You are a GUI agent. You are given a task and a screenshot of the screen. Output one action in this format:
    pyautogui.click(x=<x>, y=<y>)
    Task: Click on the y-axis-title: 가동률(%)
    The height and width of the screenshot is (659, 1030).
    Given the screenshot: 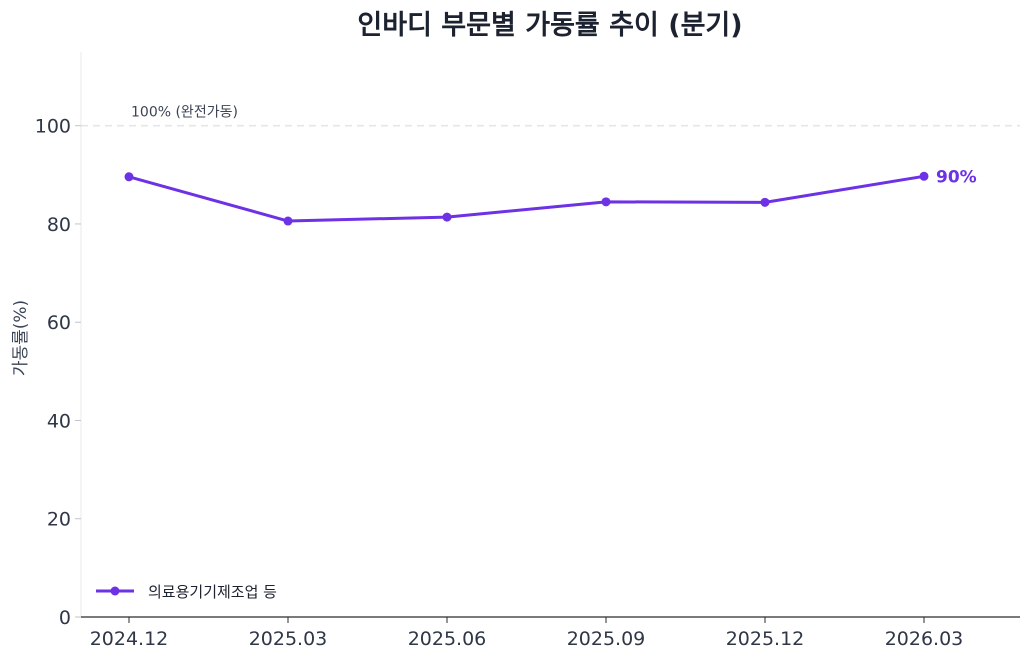 What is the action you would take?
    pyautogui.click(x=21, y=338)
    